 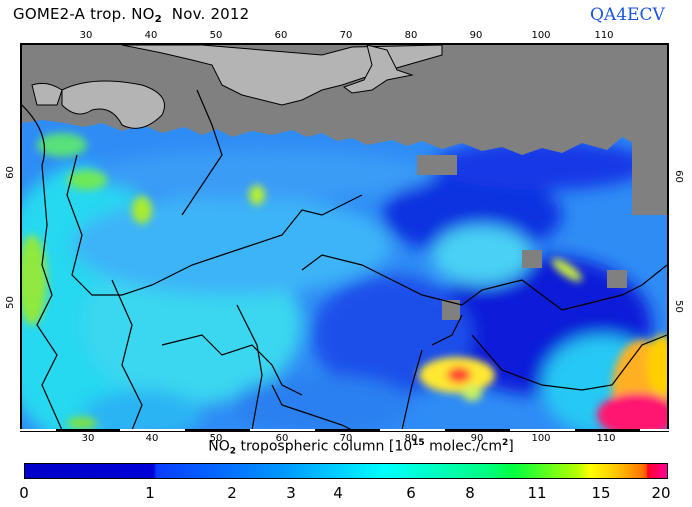 I want to click on colorbar-label: 3, so click(x=291, y=493).